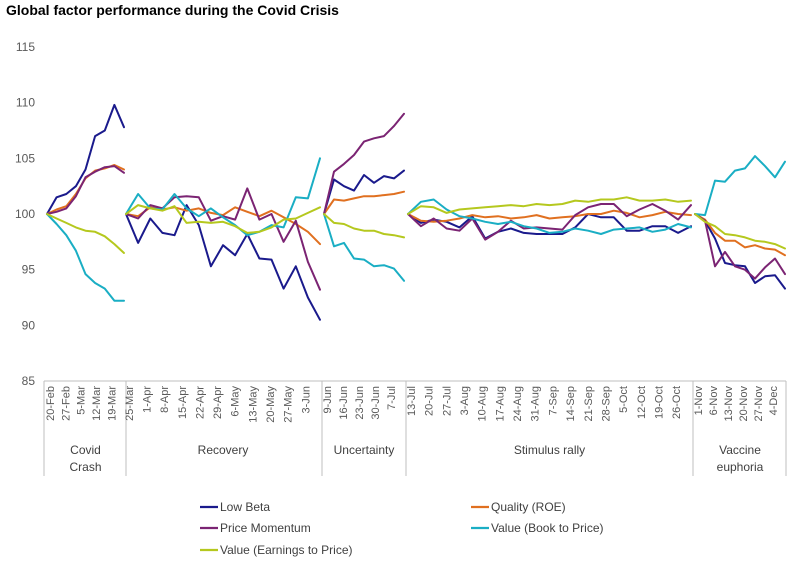 This screenshot has width=800, height=568. What do you see at coordinates (660, 402) in the screenshot?
I see `x-tick-label: 19-Oct` at bounding box center [660, 402].